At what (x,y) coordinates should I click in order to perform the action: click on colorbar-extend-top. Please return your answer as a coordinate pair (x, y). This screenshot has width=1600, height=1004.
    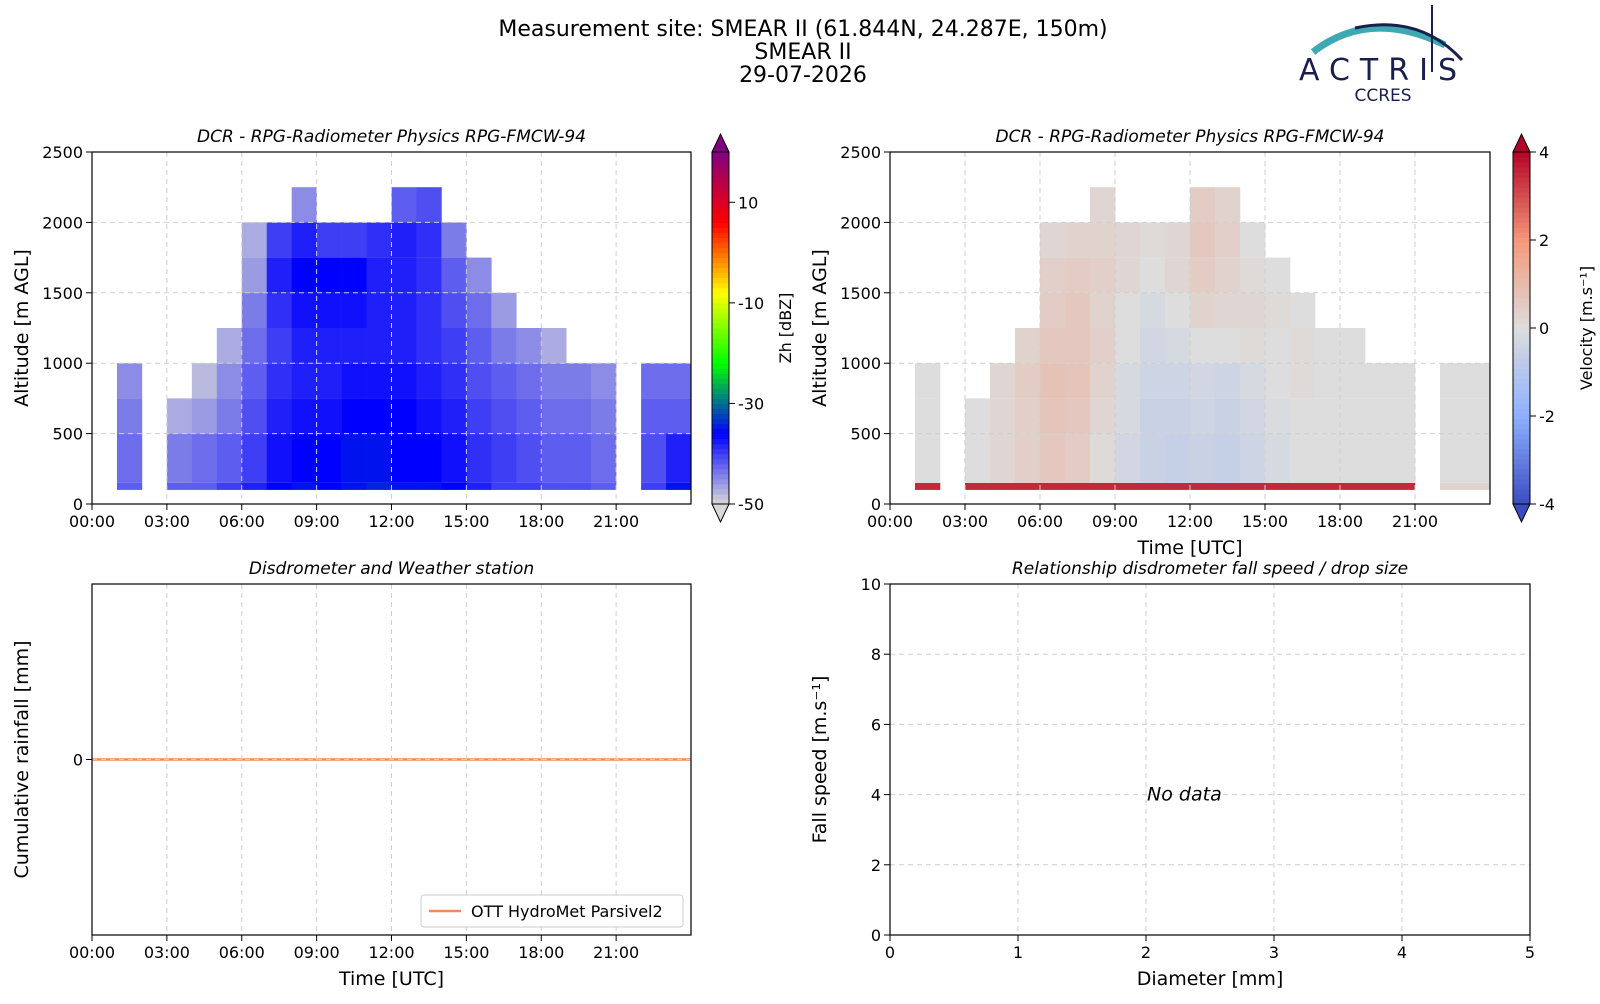
    Looking at the image, I should click on (720, 142).